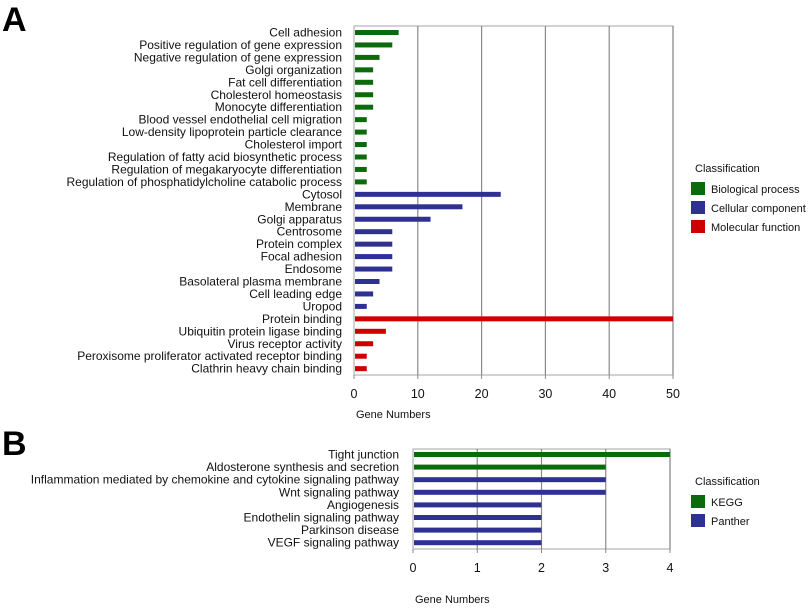  I want to click on category-label: Centrosome, so click(310, 232).